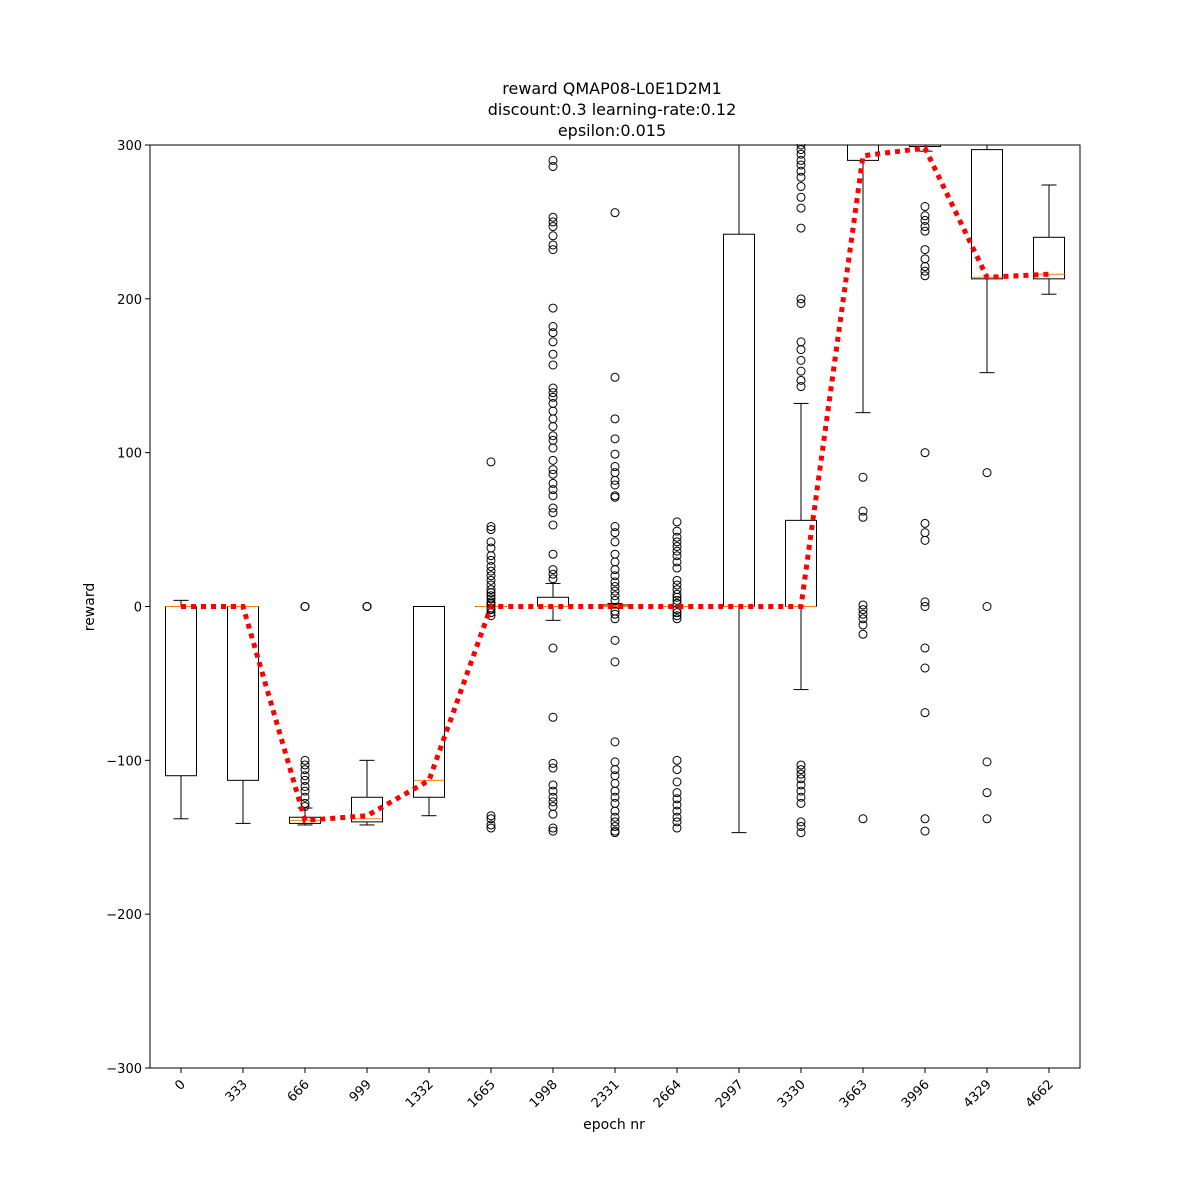 The width and height of the screenshot is (1200, 1204). I want to click on chart-title-line-1: reward QMAP08-L0E1D2M1, so click(612, 88).